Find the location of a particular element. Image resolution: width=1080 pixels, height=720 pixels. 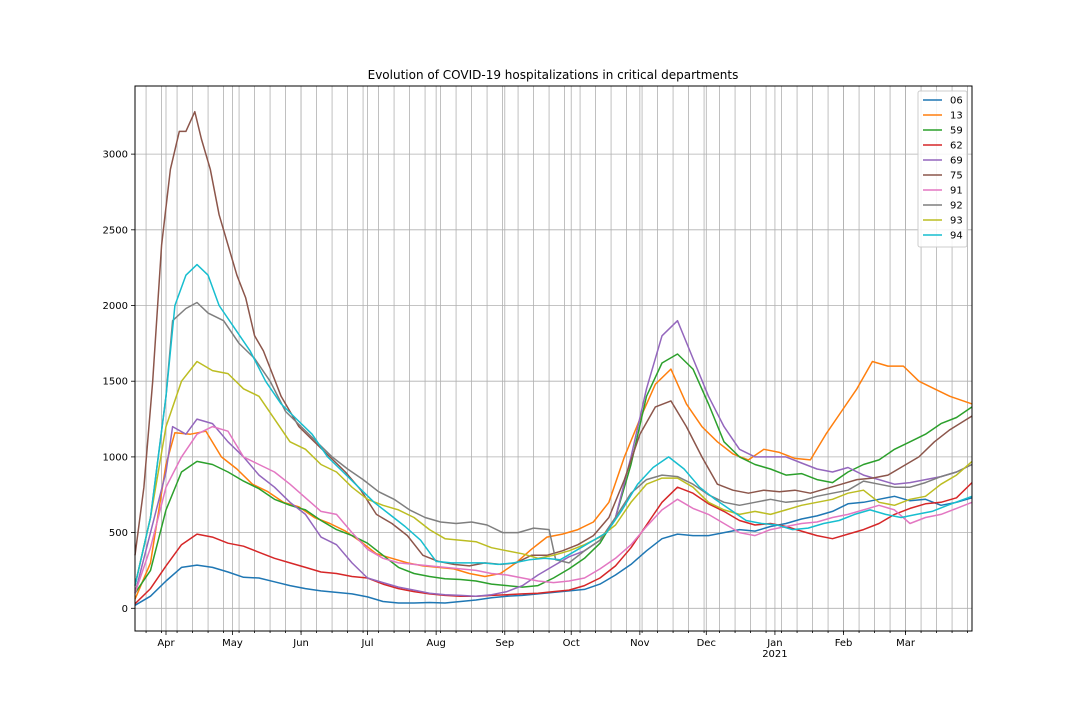

y-tick-label: 500 is located at coordinates (118, 533).